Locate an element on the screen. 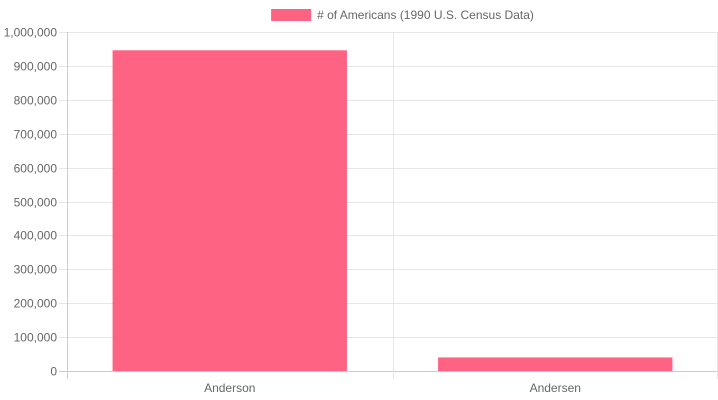 The height and width of the screenshot is (400, 718). y-tick-label: 400,000 is located at coordinates (36, 236).